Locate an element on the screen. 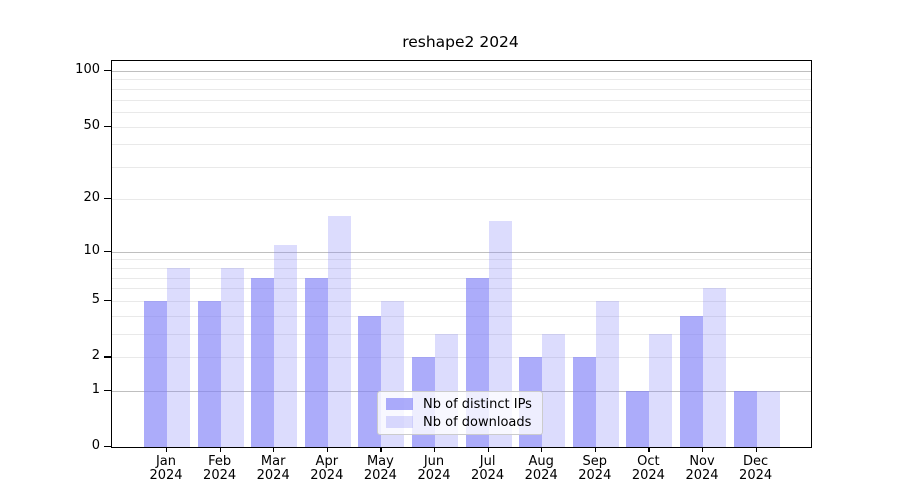  legend-entry-distinct-ips: Nb of distinct IPs is located at coordinates (460, 404).